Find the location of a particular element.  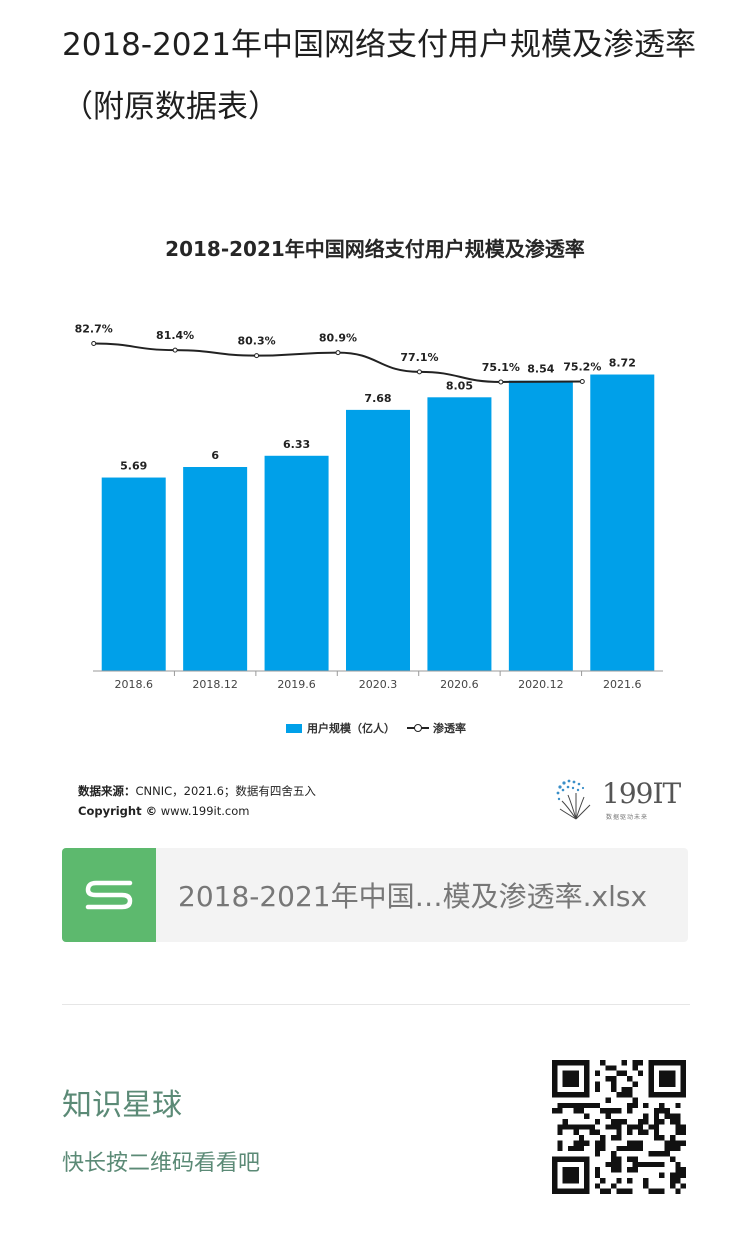

brand-name: 199IT is located at coordinates (641, 793).